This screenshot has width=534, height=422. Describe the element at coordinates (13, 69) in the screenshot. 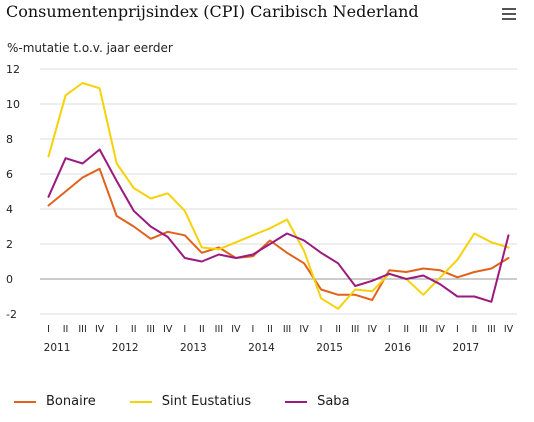

I see `y-tick-label: 12` at that location.